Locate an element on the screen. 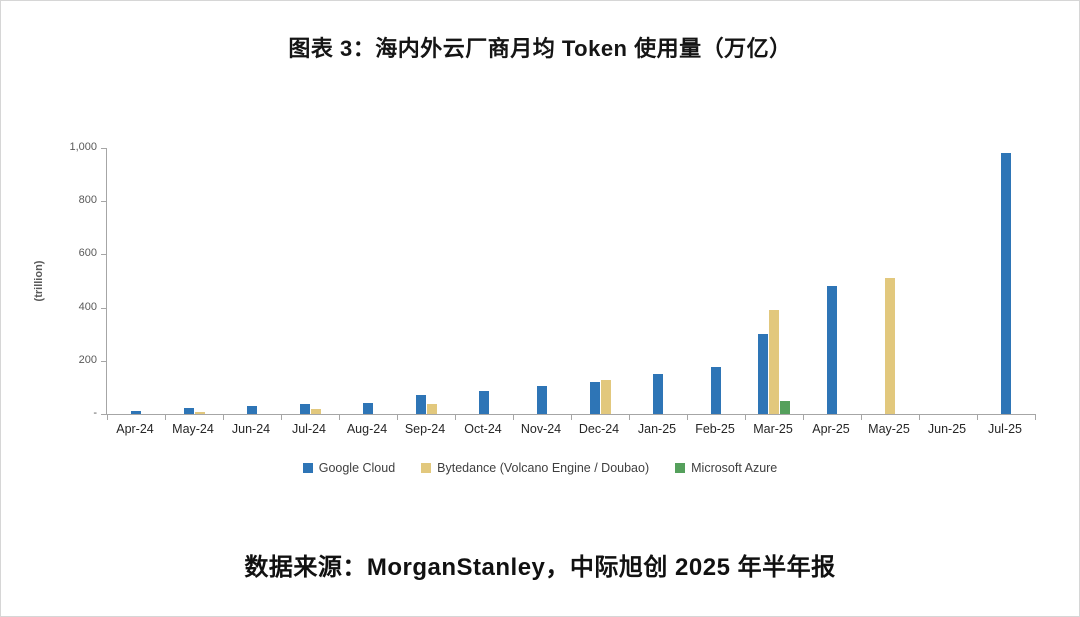  y-tick-label: 800 is located at coordinates (87, 200).